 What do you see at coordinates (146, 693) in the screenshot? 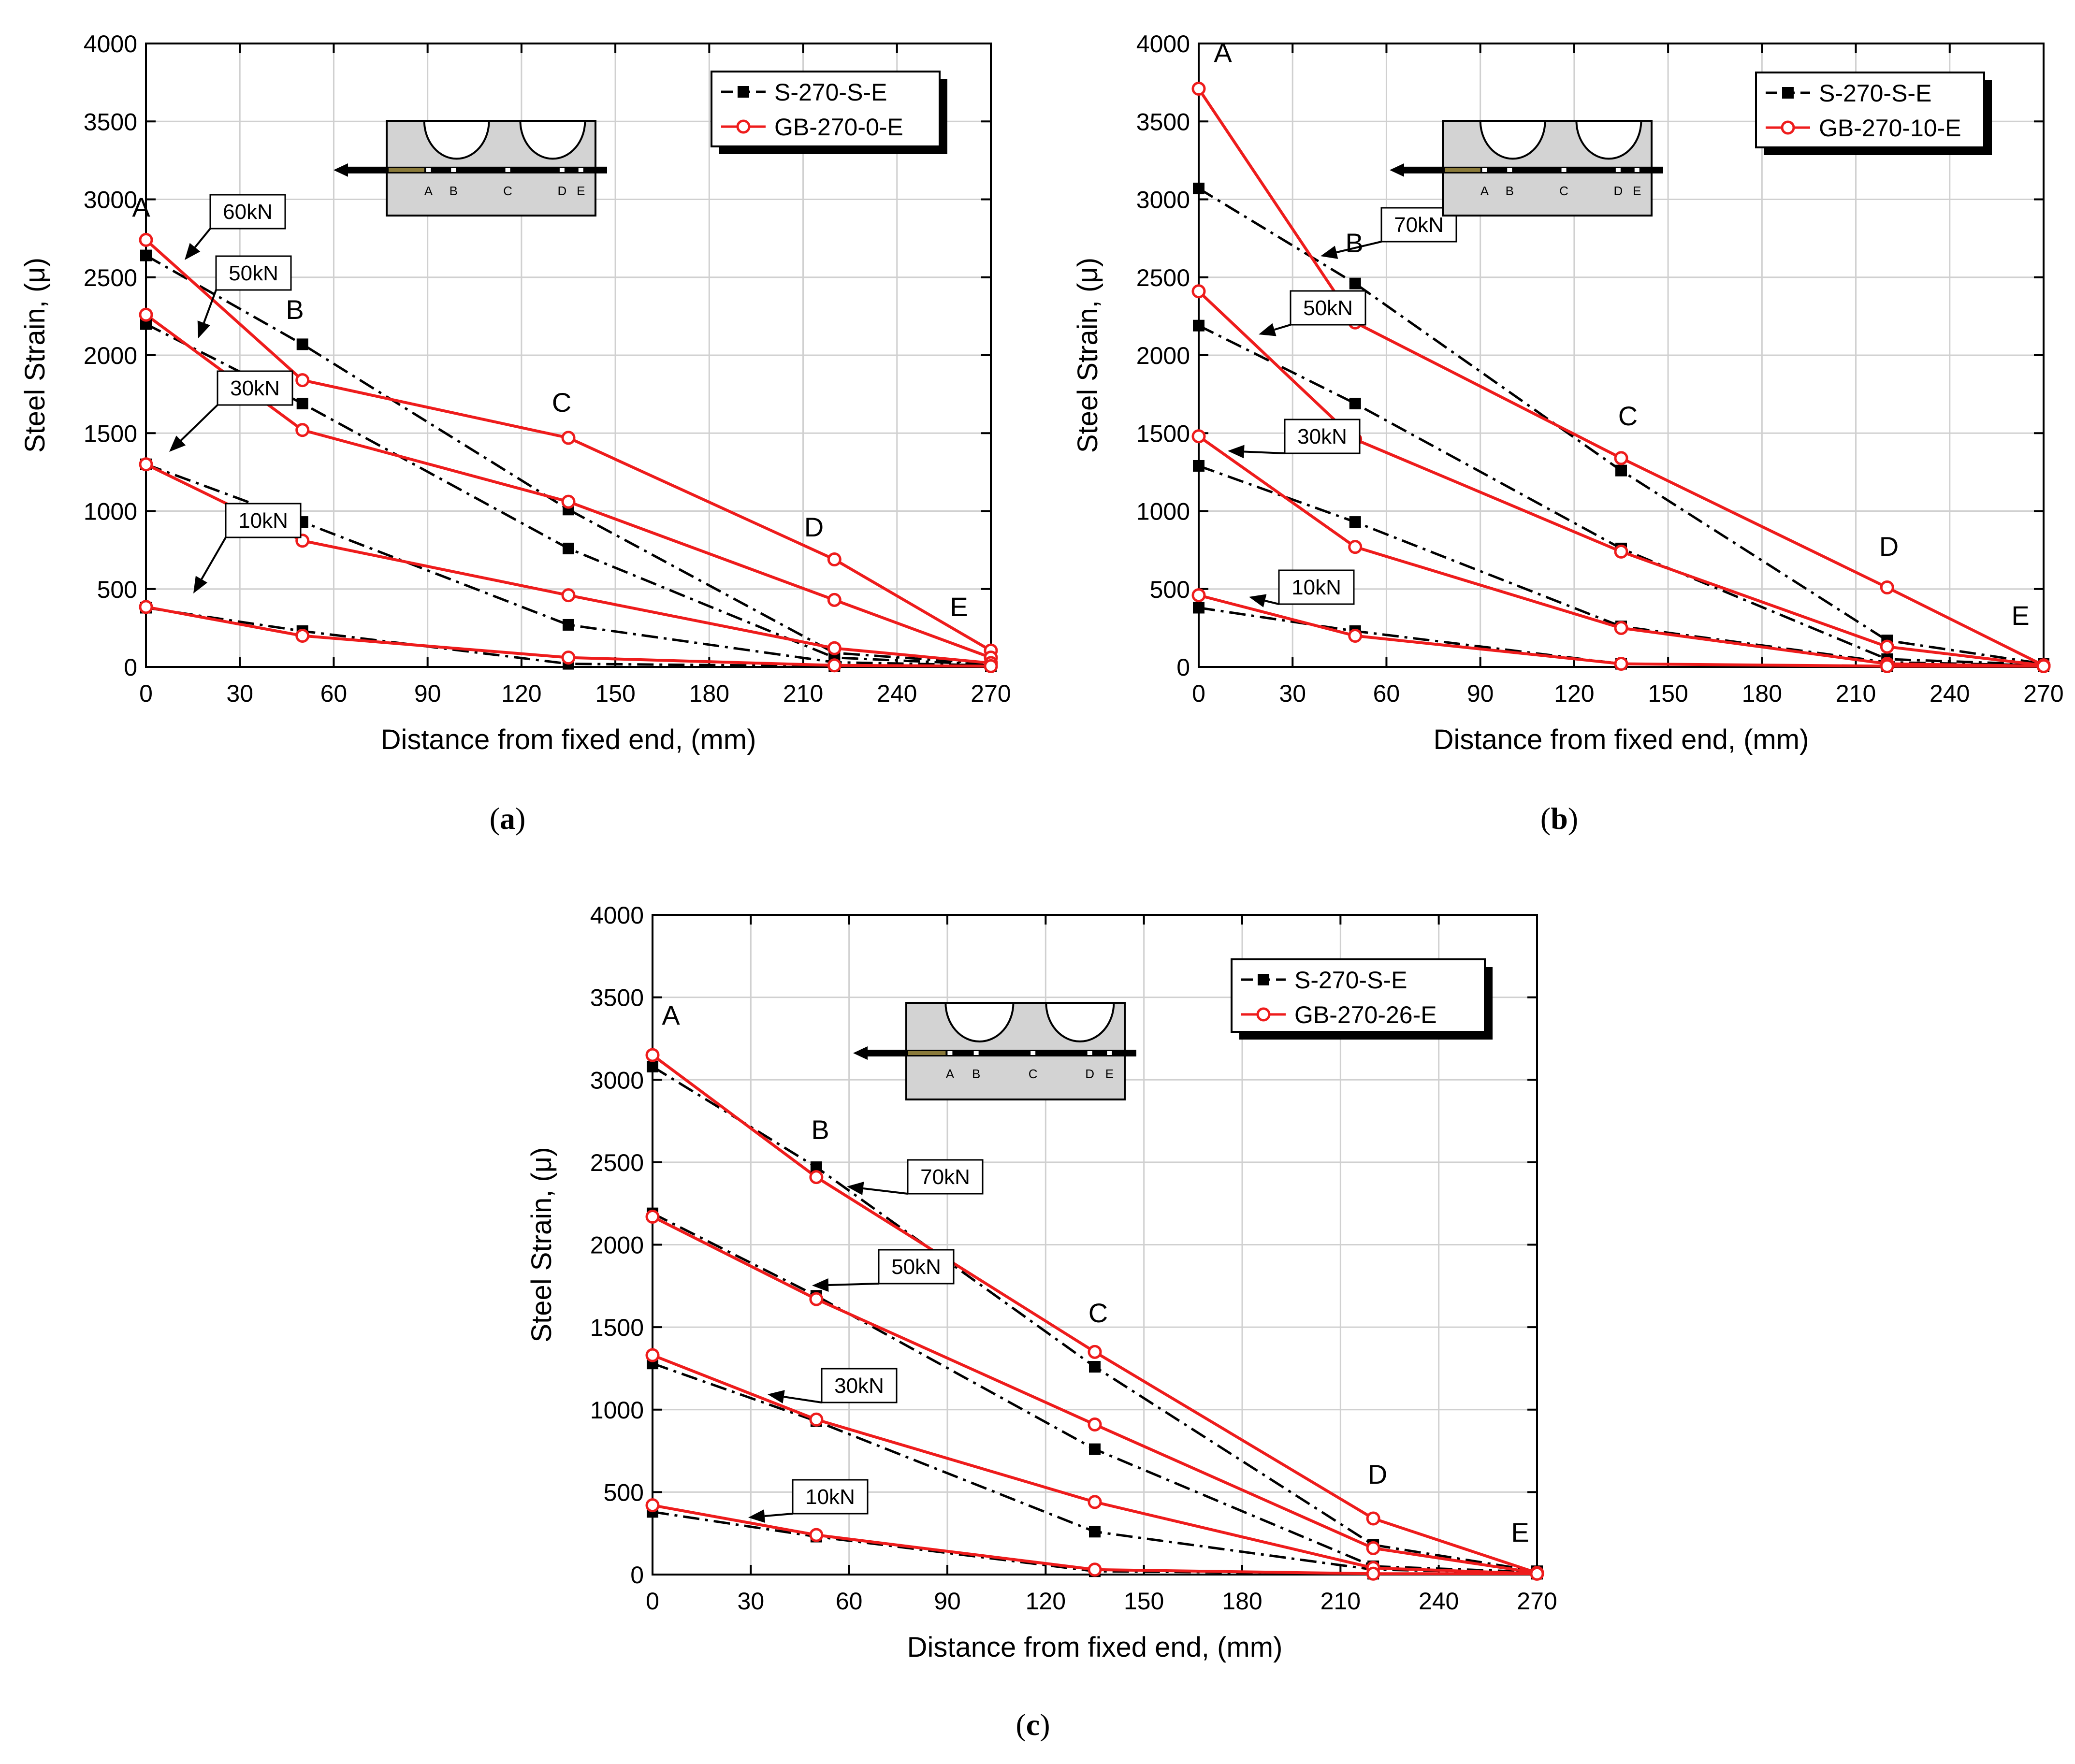
I see `x-tick-label: 0` at bounding box center [146, 693].